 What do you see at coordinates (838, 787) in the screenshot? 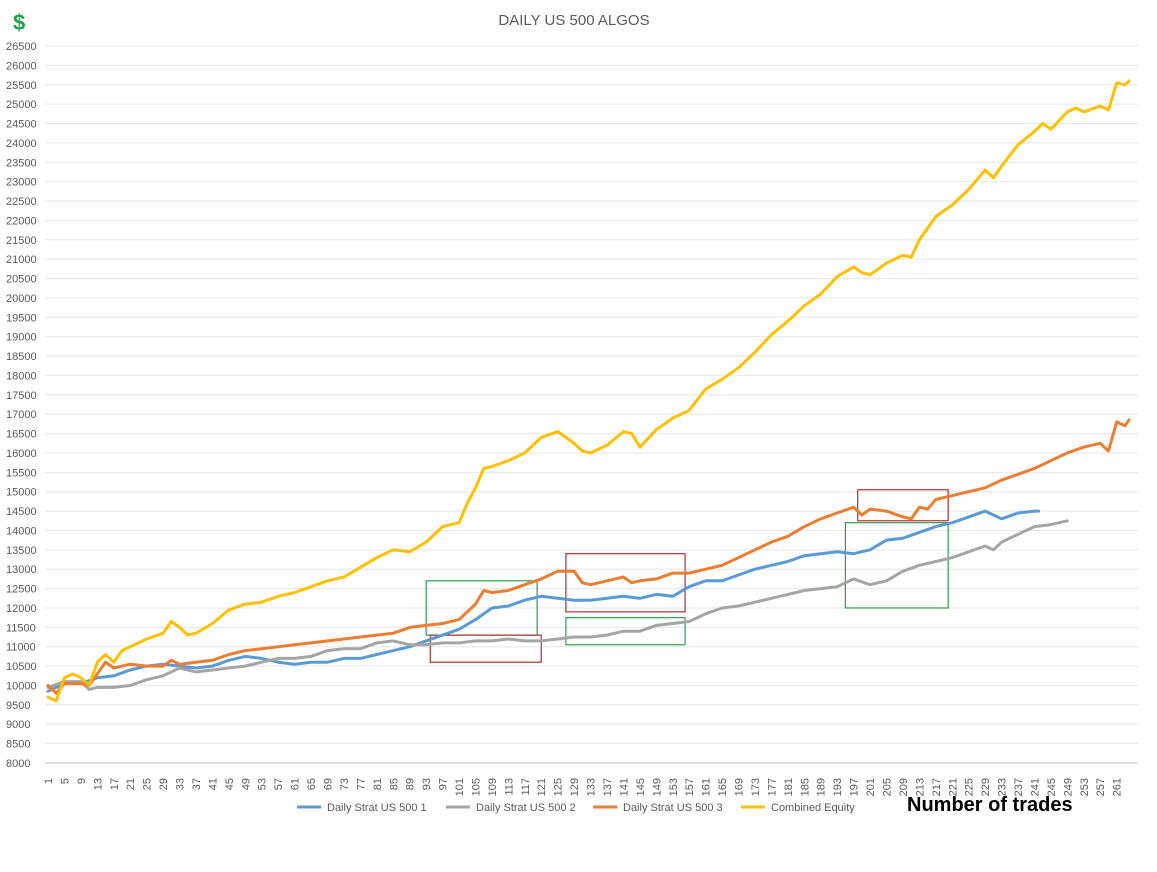
I see `x-tick-label: 193` at bounding box center [838, 787].